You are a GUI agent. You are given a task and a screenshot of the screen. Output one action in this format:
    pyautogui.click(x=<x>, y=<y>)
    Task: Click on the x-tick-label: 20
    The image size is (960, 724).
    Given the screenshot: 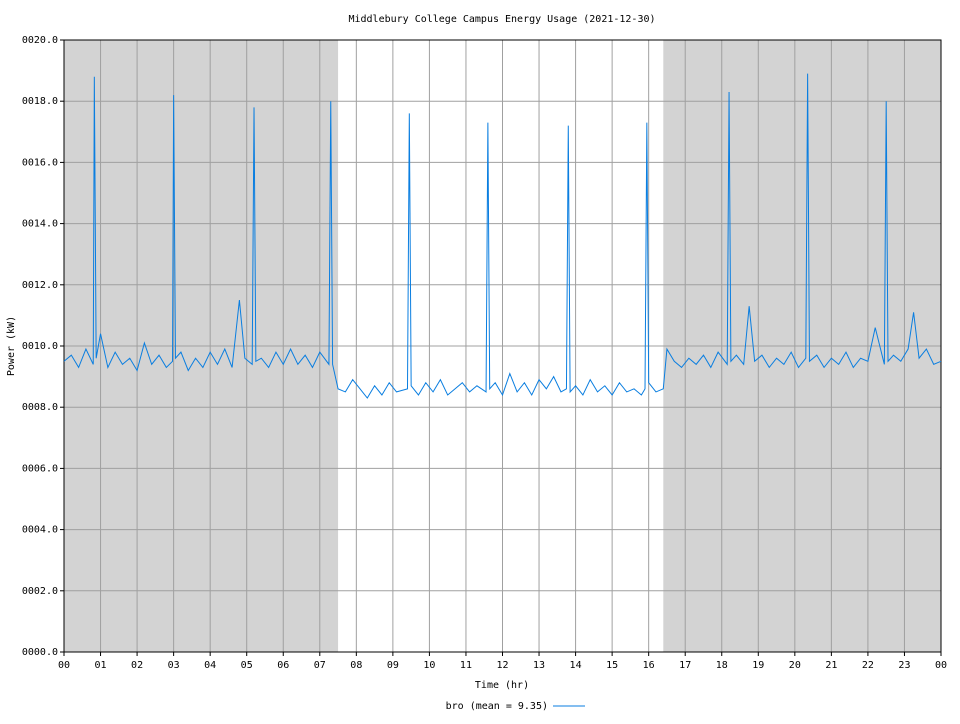 What is the action you would take?
    pyautogui.click(x=795, y=665)
    